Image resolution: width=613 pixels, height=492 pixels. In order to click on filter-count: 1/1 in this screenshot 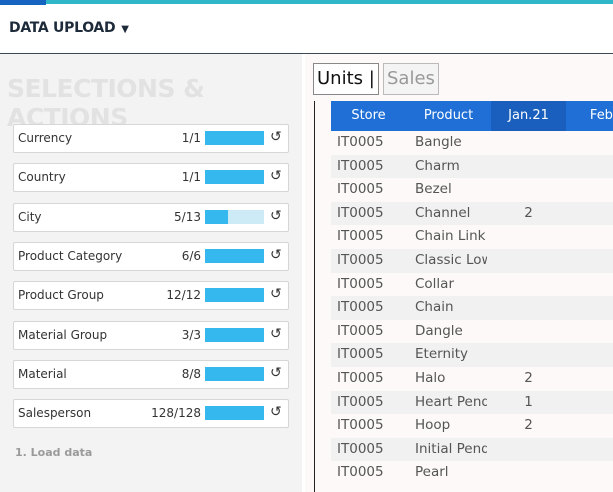, I will do `click(191, 138)`.